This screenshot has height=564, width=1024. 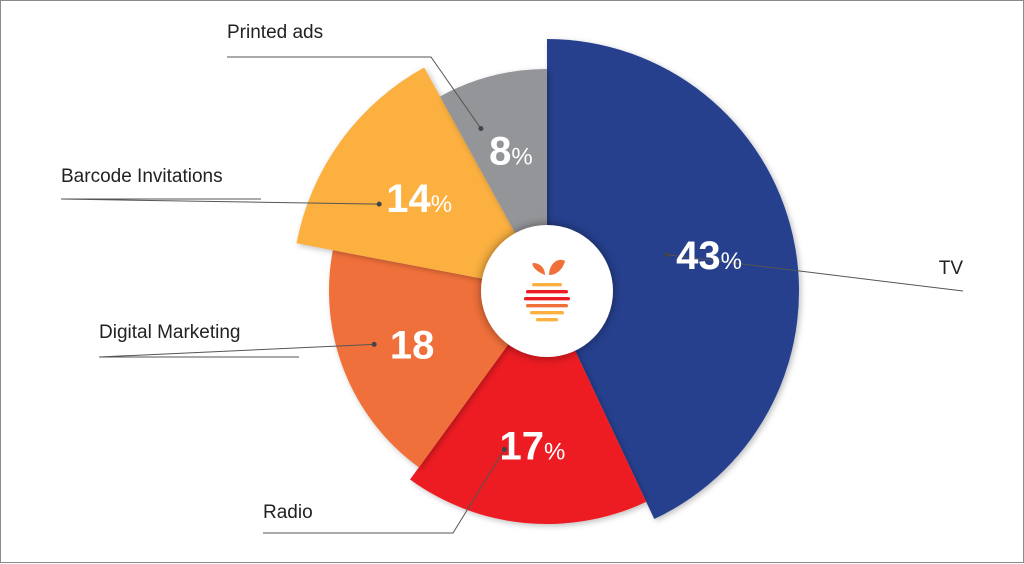 I want to click on value-label-printed-ads: 8%, so click(x=511, y=152).